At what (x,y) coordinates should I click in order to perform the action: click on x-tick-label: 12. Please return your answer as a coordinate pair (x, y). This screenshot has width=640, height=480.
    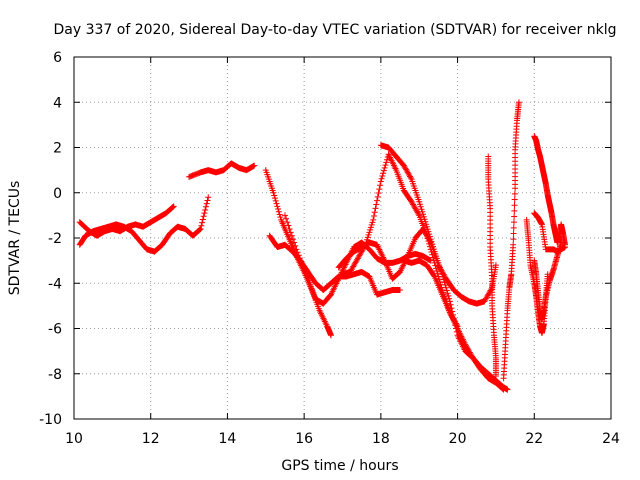
    Looking at the image, I should click on (151, 439).